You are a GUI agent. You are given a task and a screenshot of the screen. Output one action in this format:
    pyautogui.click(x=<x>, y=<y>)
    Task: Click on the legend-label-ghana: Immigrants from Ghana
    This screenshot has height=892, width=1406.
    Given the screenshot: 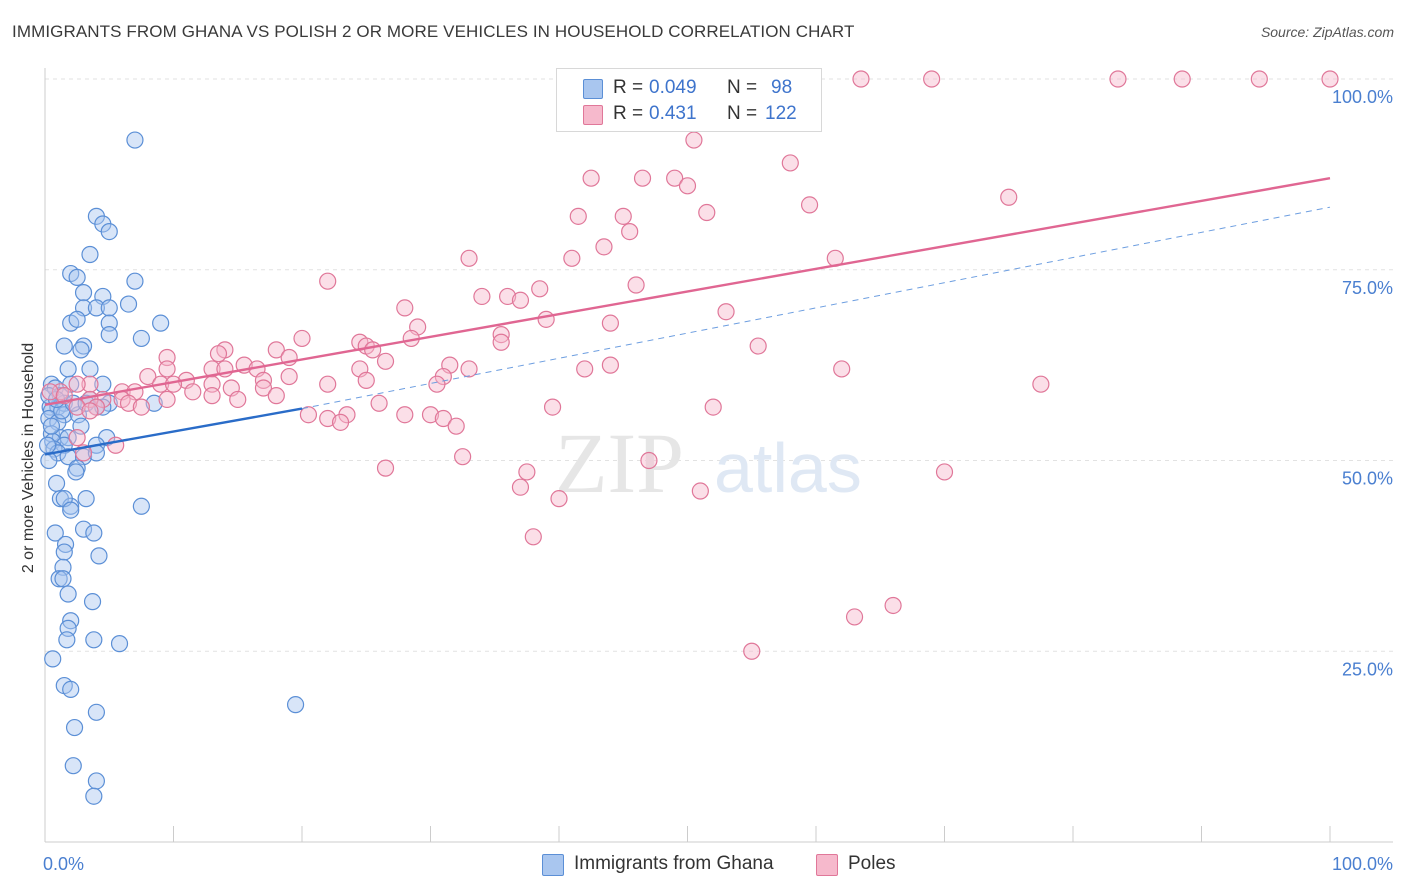 What is the action you would take?
    pyautogui.click(x=674, y=863)
    